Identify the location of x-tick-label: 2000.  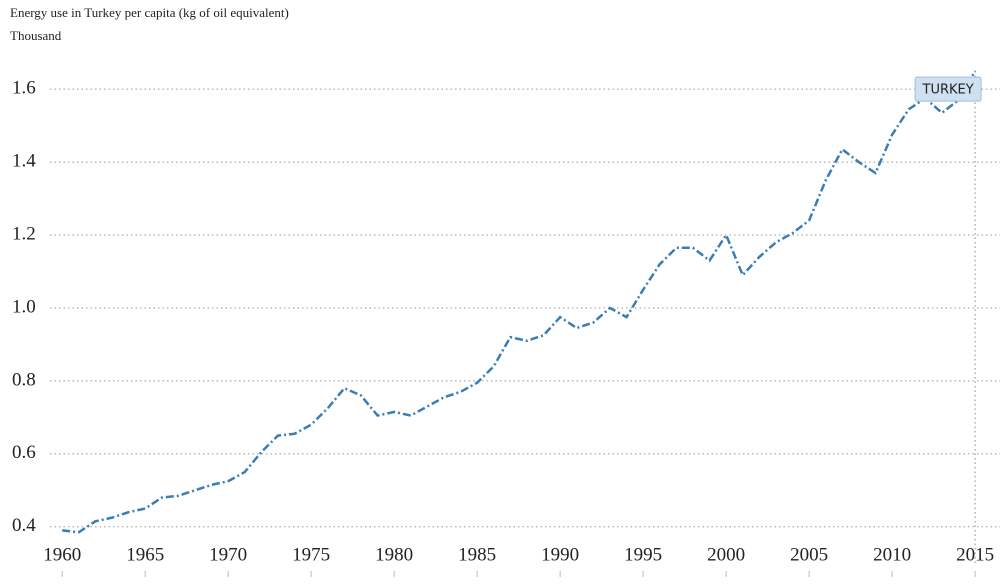
(726, 554).